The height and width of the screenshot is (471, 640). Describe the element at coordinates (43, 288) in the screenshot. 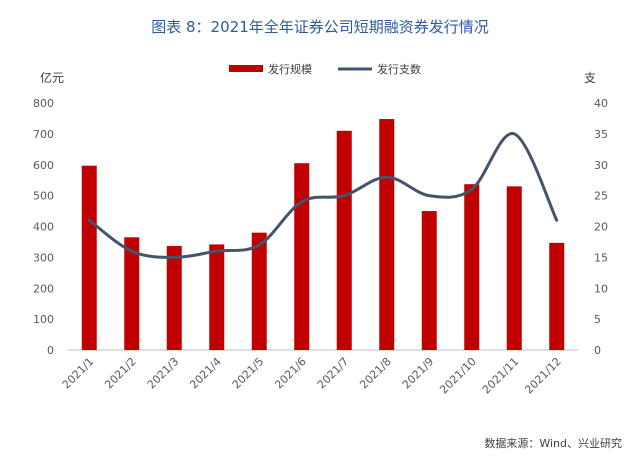

I see `left-tick-label: 200` at that location.